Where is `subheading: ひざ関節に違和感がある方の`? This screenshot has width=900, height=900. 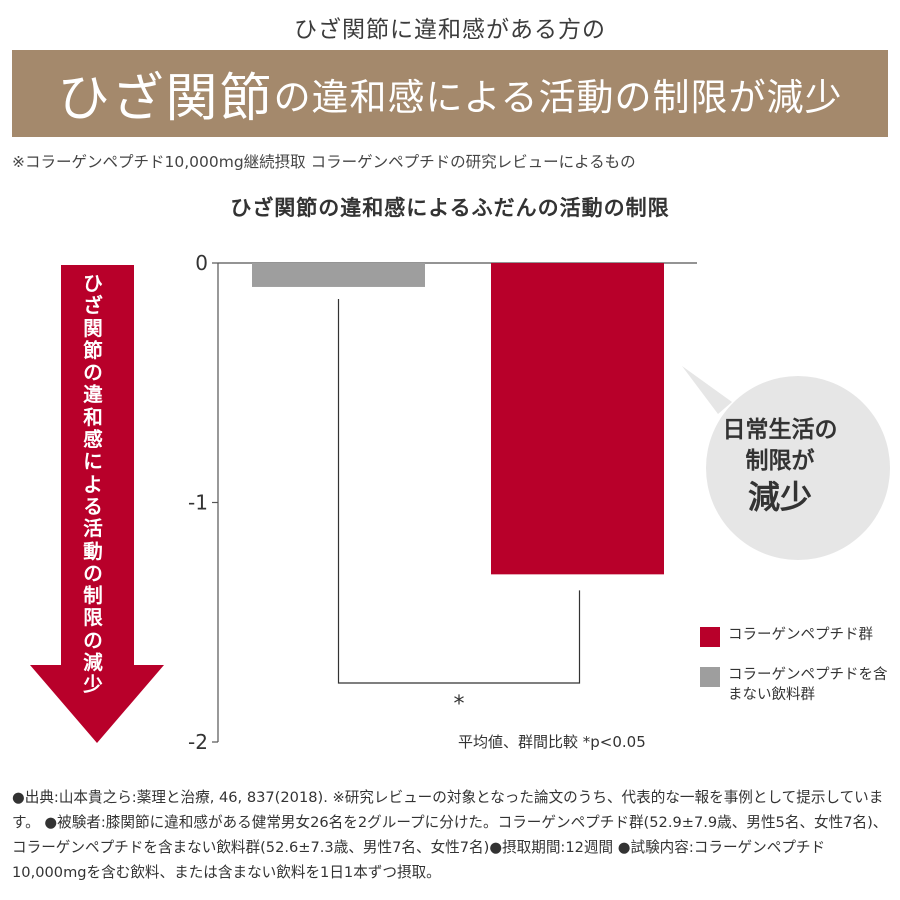
subheading: ひざ関節に違和感がある方の is located at coordinates (450, 30).